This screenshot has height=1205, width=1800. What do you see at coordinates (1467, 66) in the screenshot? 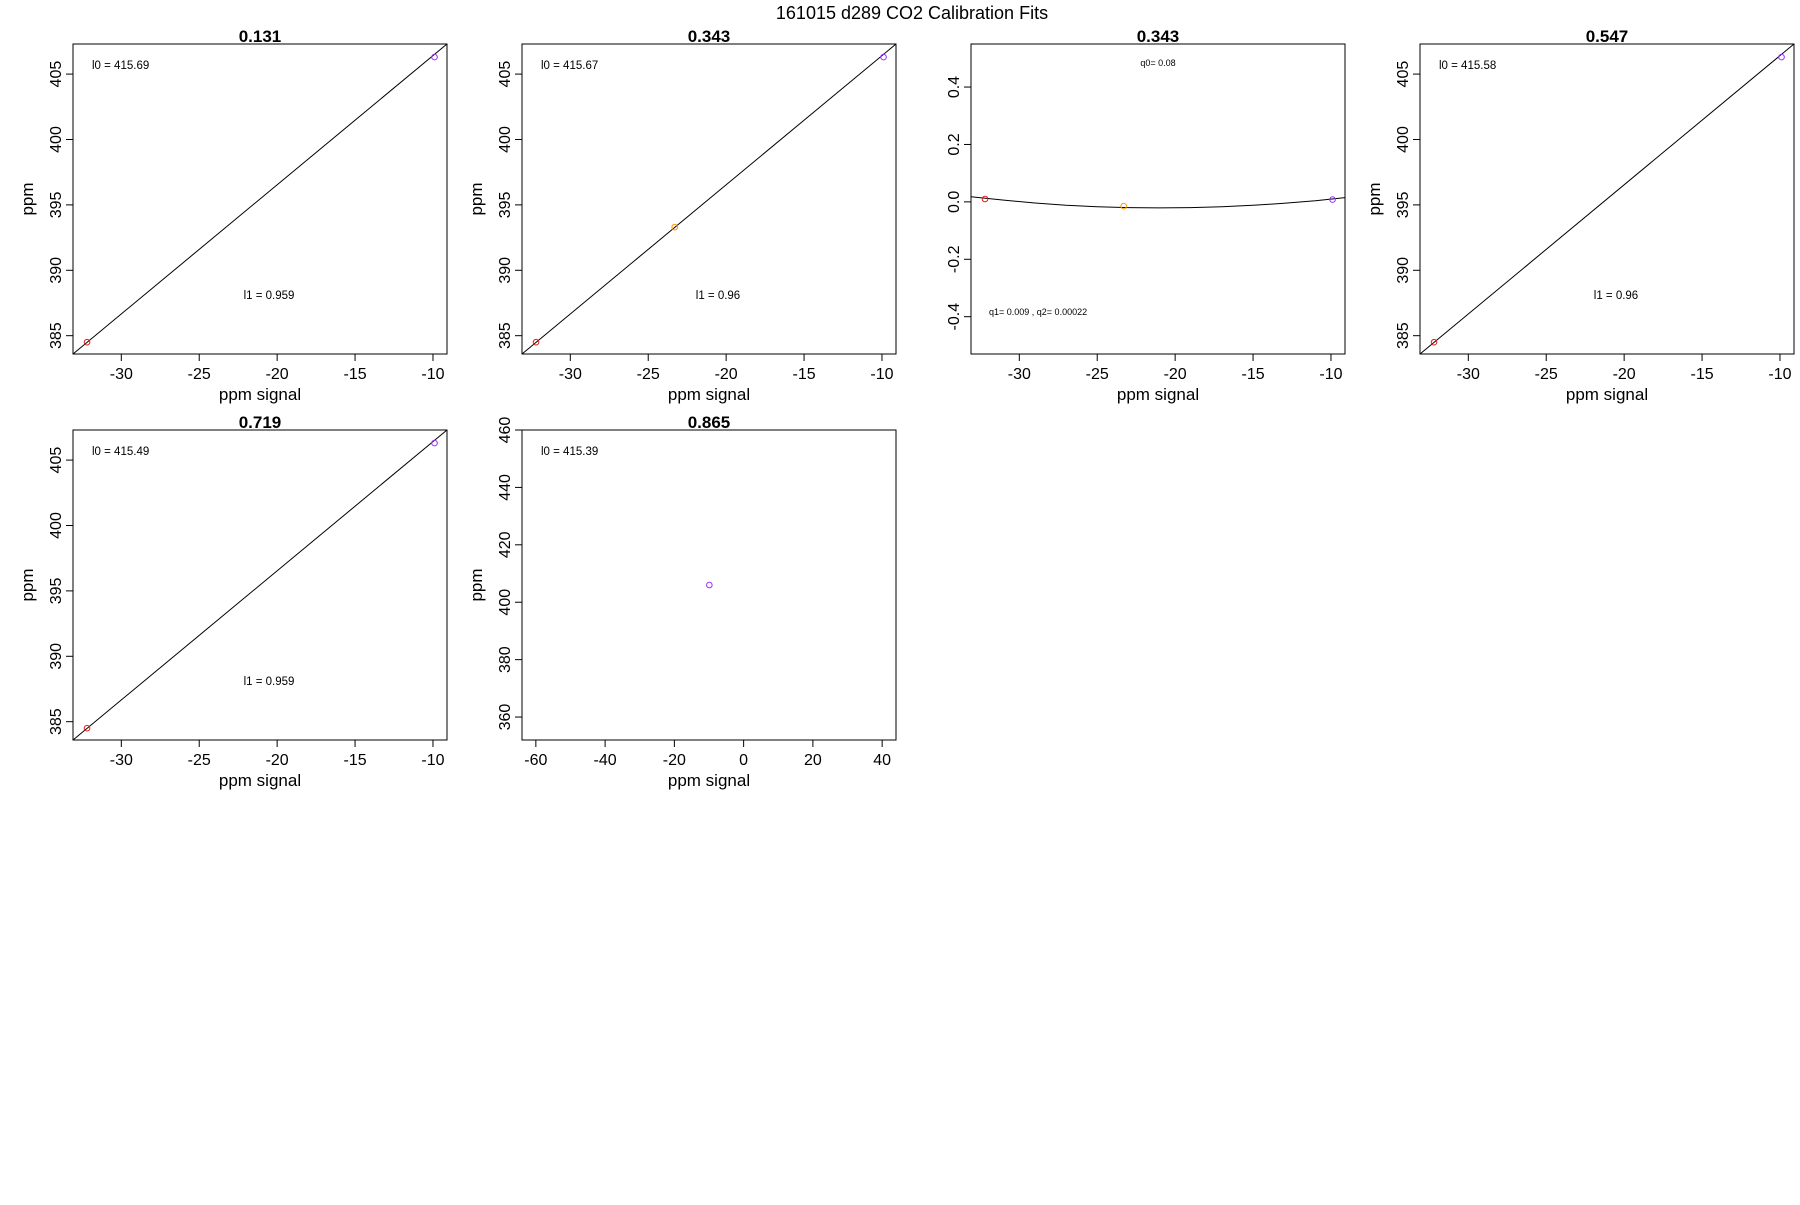
I see `fit-annotation: l0 = 415.58` at bounding box center [1467, 66].